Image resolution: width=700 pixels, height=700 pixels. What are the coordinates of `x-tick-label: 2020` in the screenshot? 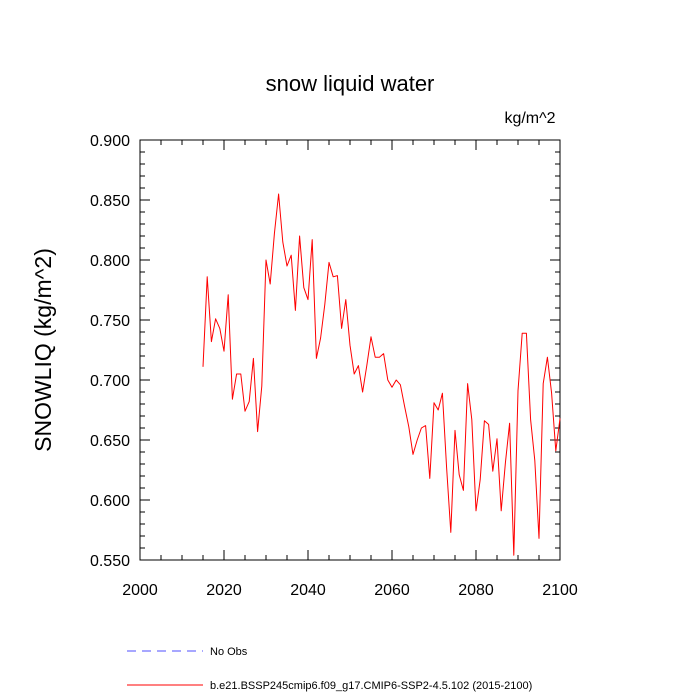 It's located at (224, 590).